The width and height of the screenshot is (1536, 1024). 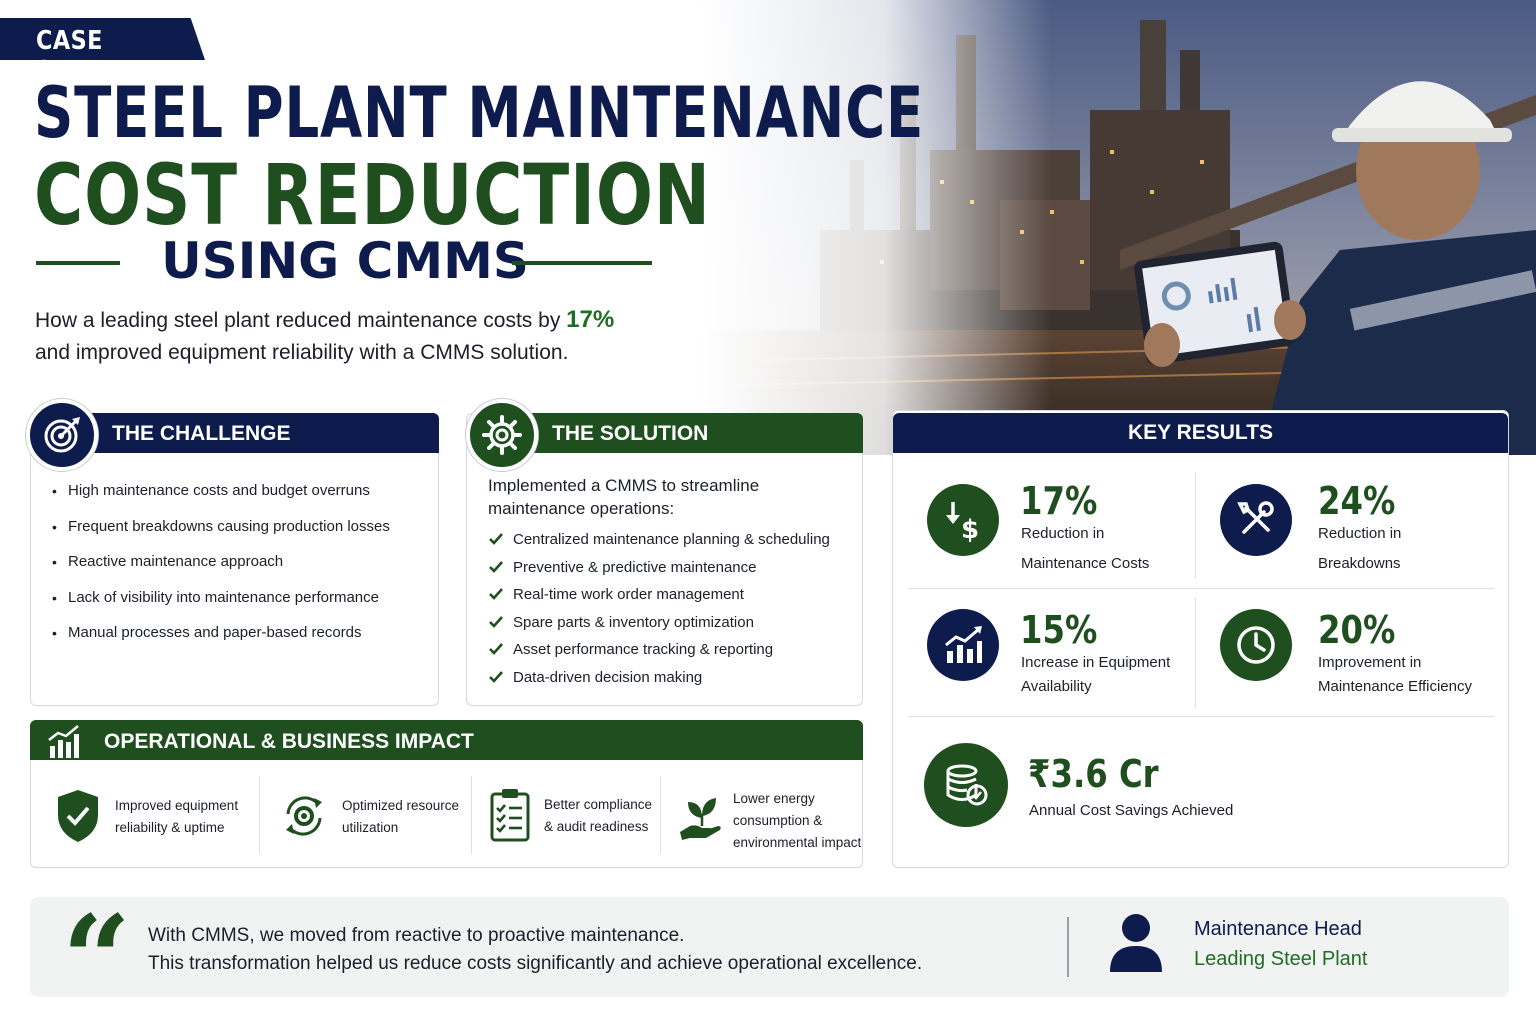 What do you see at coordinates (1395, 674) in the screenshot?
I see `metric-label: Improvement in Maintenance Efficiency` at bounding box center [1395, 674].